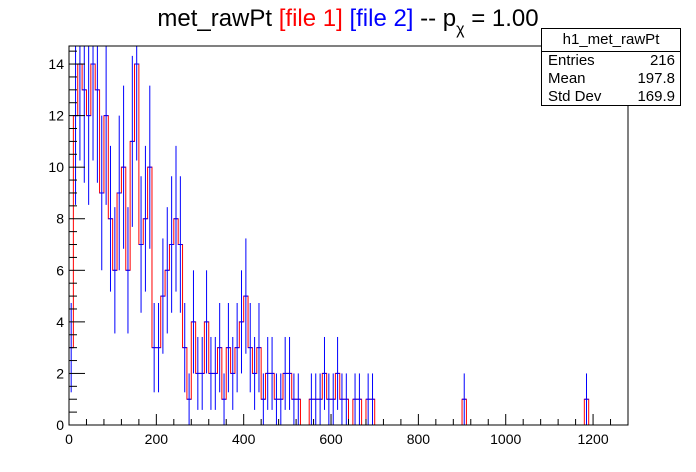  What do you see at coordinates (244, 439) in the screenshot?
I see `x-tick-label: 400` at bounding box center [244, 439].